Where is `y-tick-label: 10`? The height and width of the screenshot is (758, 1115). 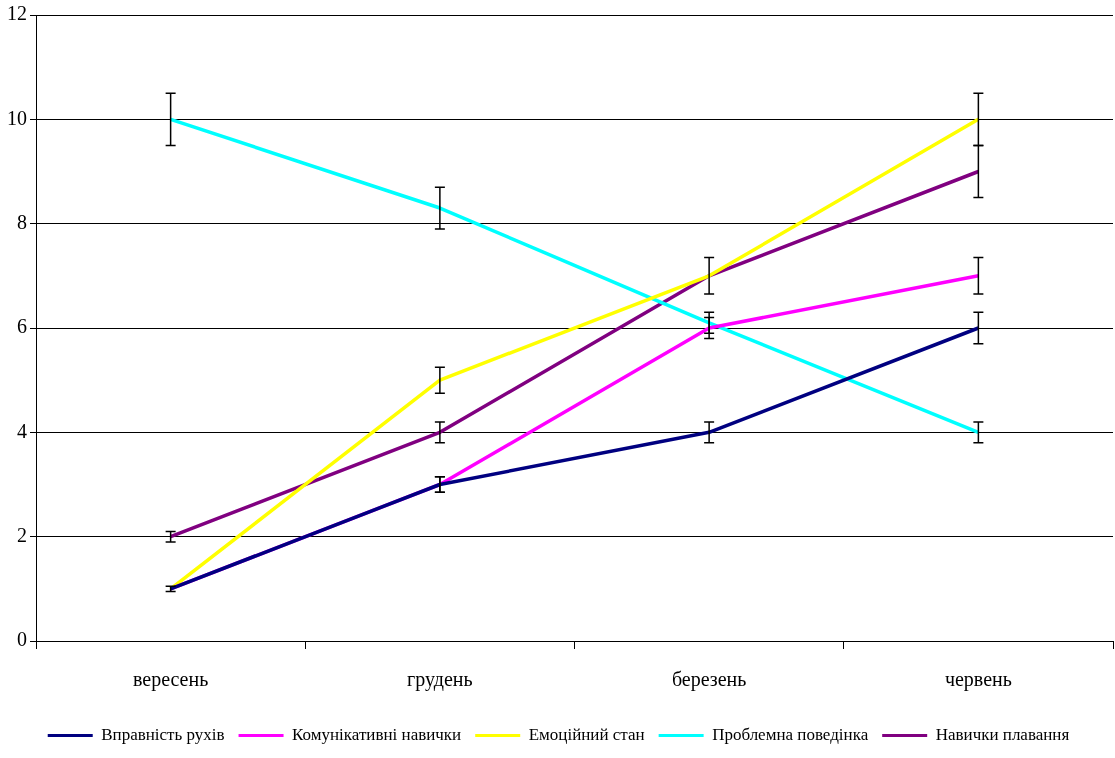
y-tick-label: 10 is located at coordinates (17, 117).